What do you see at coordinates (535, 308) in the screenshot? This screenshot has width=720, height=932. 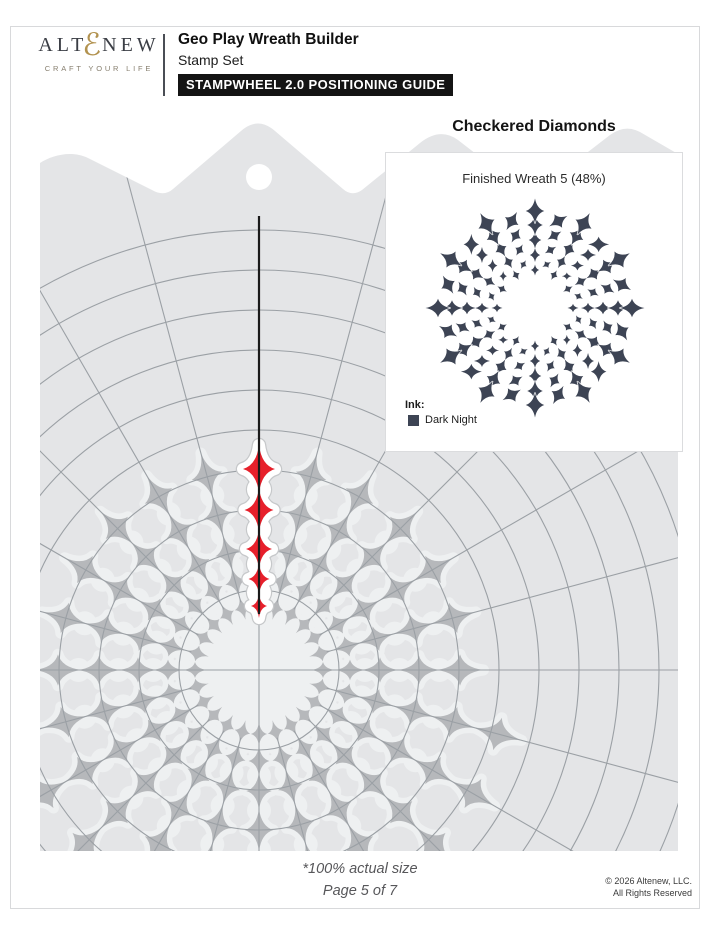 I see `wreath-preview` at bounding box center [535, 308].